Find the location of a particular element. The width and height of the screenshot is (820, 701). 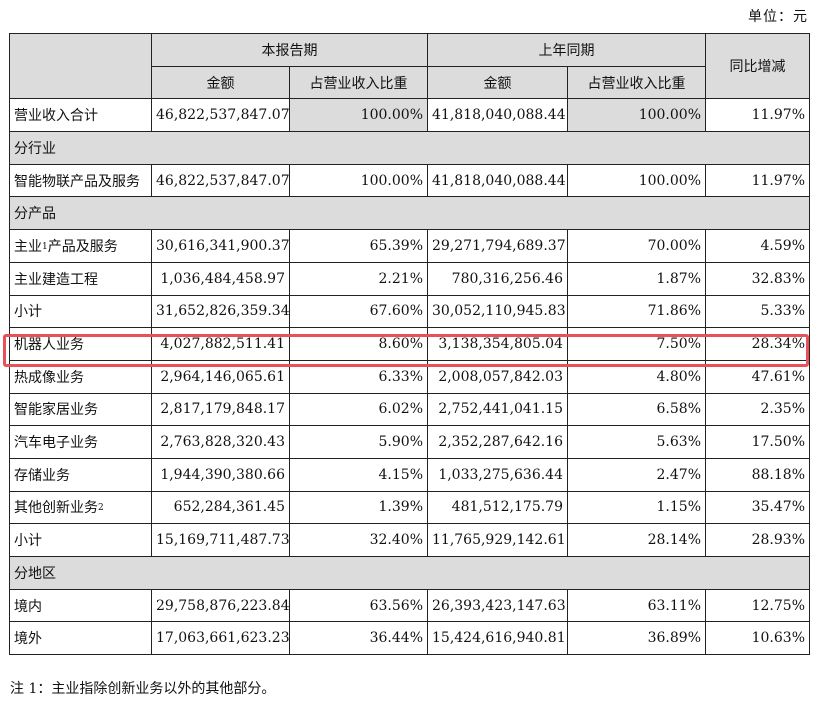

yoy-change-cell: 10.63% is located at coordinates (757, 638).